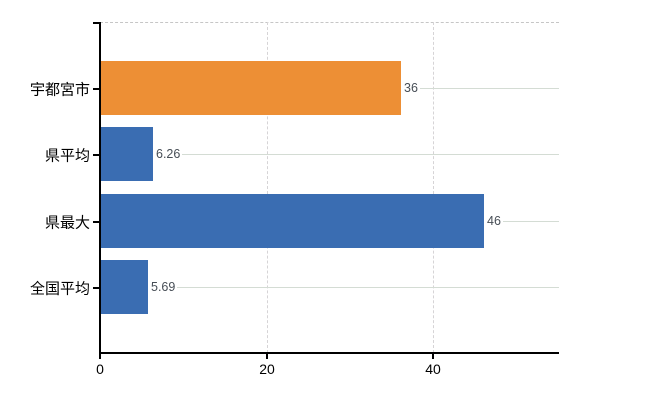 Image resolution: width=650 pixels, height=400 pixels. What do you see at coordinates (329, 22) in the screenshot?
I see `plot-top-border` at bounding box center [329, 22].